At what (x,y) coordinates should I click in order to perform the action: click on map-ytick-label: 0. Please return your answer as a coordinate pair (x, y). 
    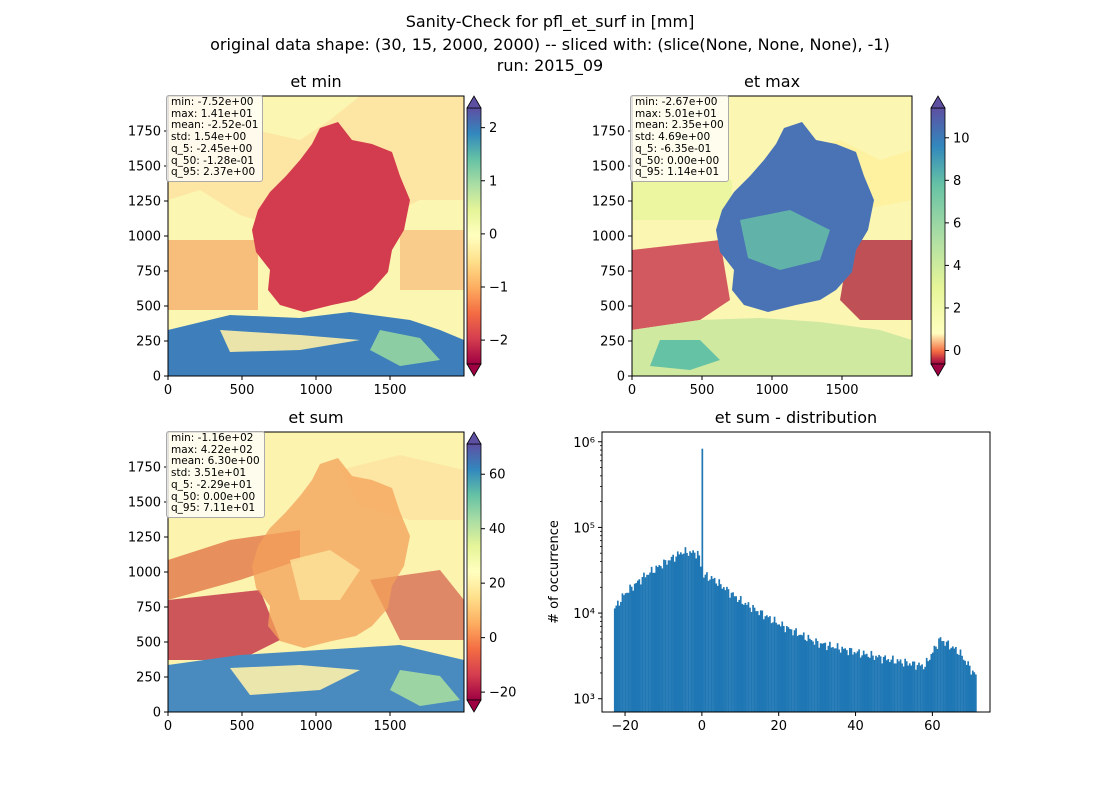
    Looking at the image, I should click on (157, 713).